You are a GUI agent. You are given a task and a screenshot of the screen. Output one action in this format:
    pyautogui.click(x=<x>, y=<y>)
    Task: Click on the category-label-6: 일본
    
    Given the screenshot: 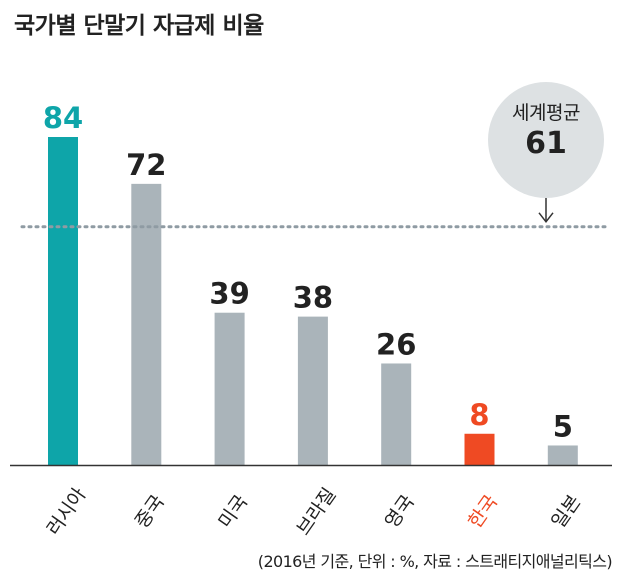 What is the action you would take?
    pyautogui.click(x=566, y=511)
    